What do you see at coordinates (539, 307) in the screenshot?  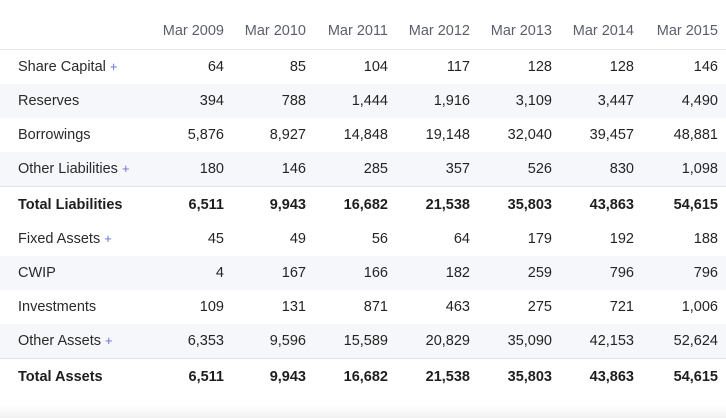 I see `table-cell: 275` at bounding box center [539, 307].